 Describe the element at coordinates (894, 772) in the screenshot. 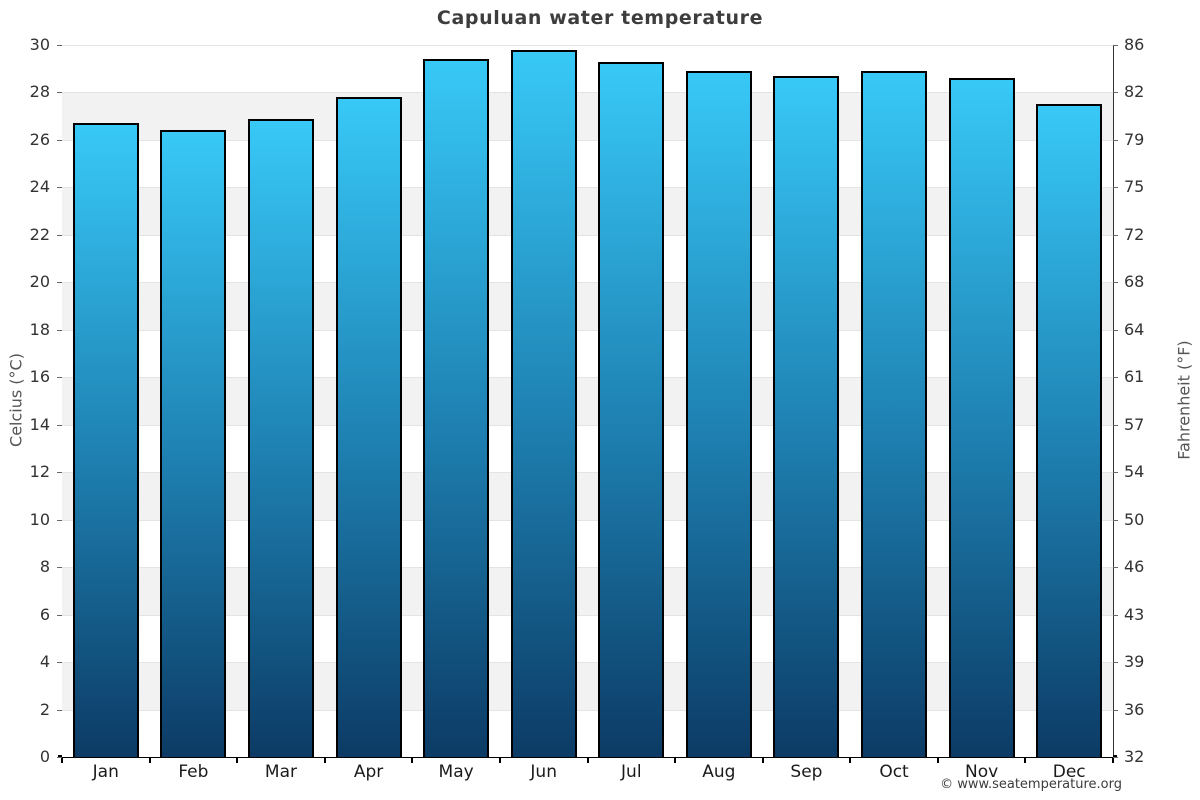

I see `x-axis-label-oct: Oct` at that location.